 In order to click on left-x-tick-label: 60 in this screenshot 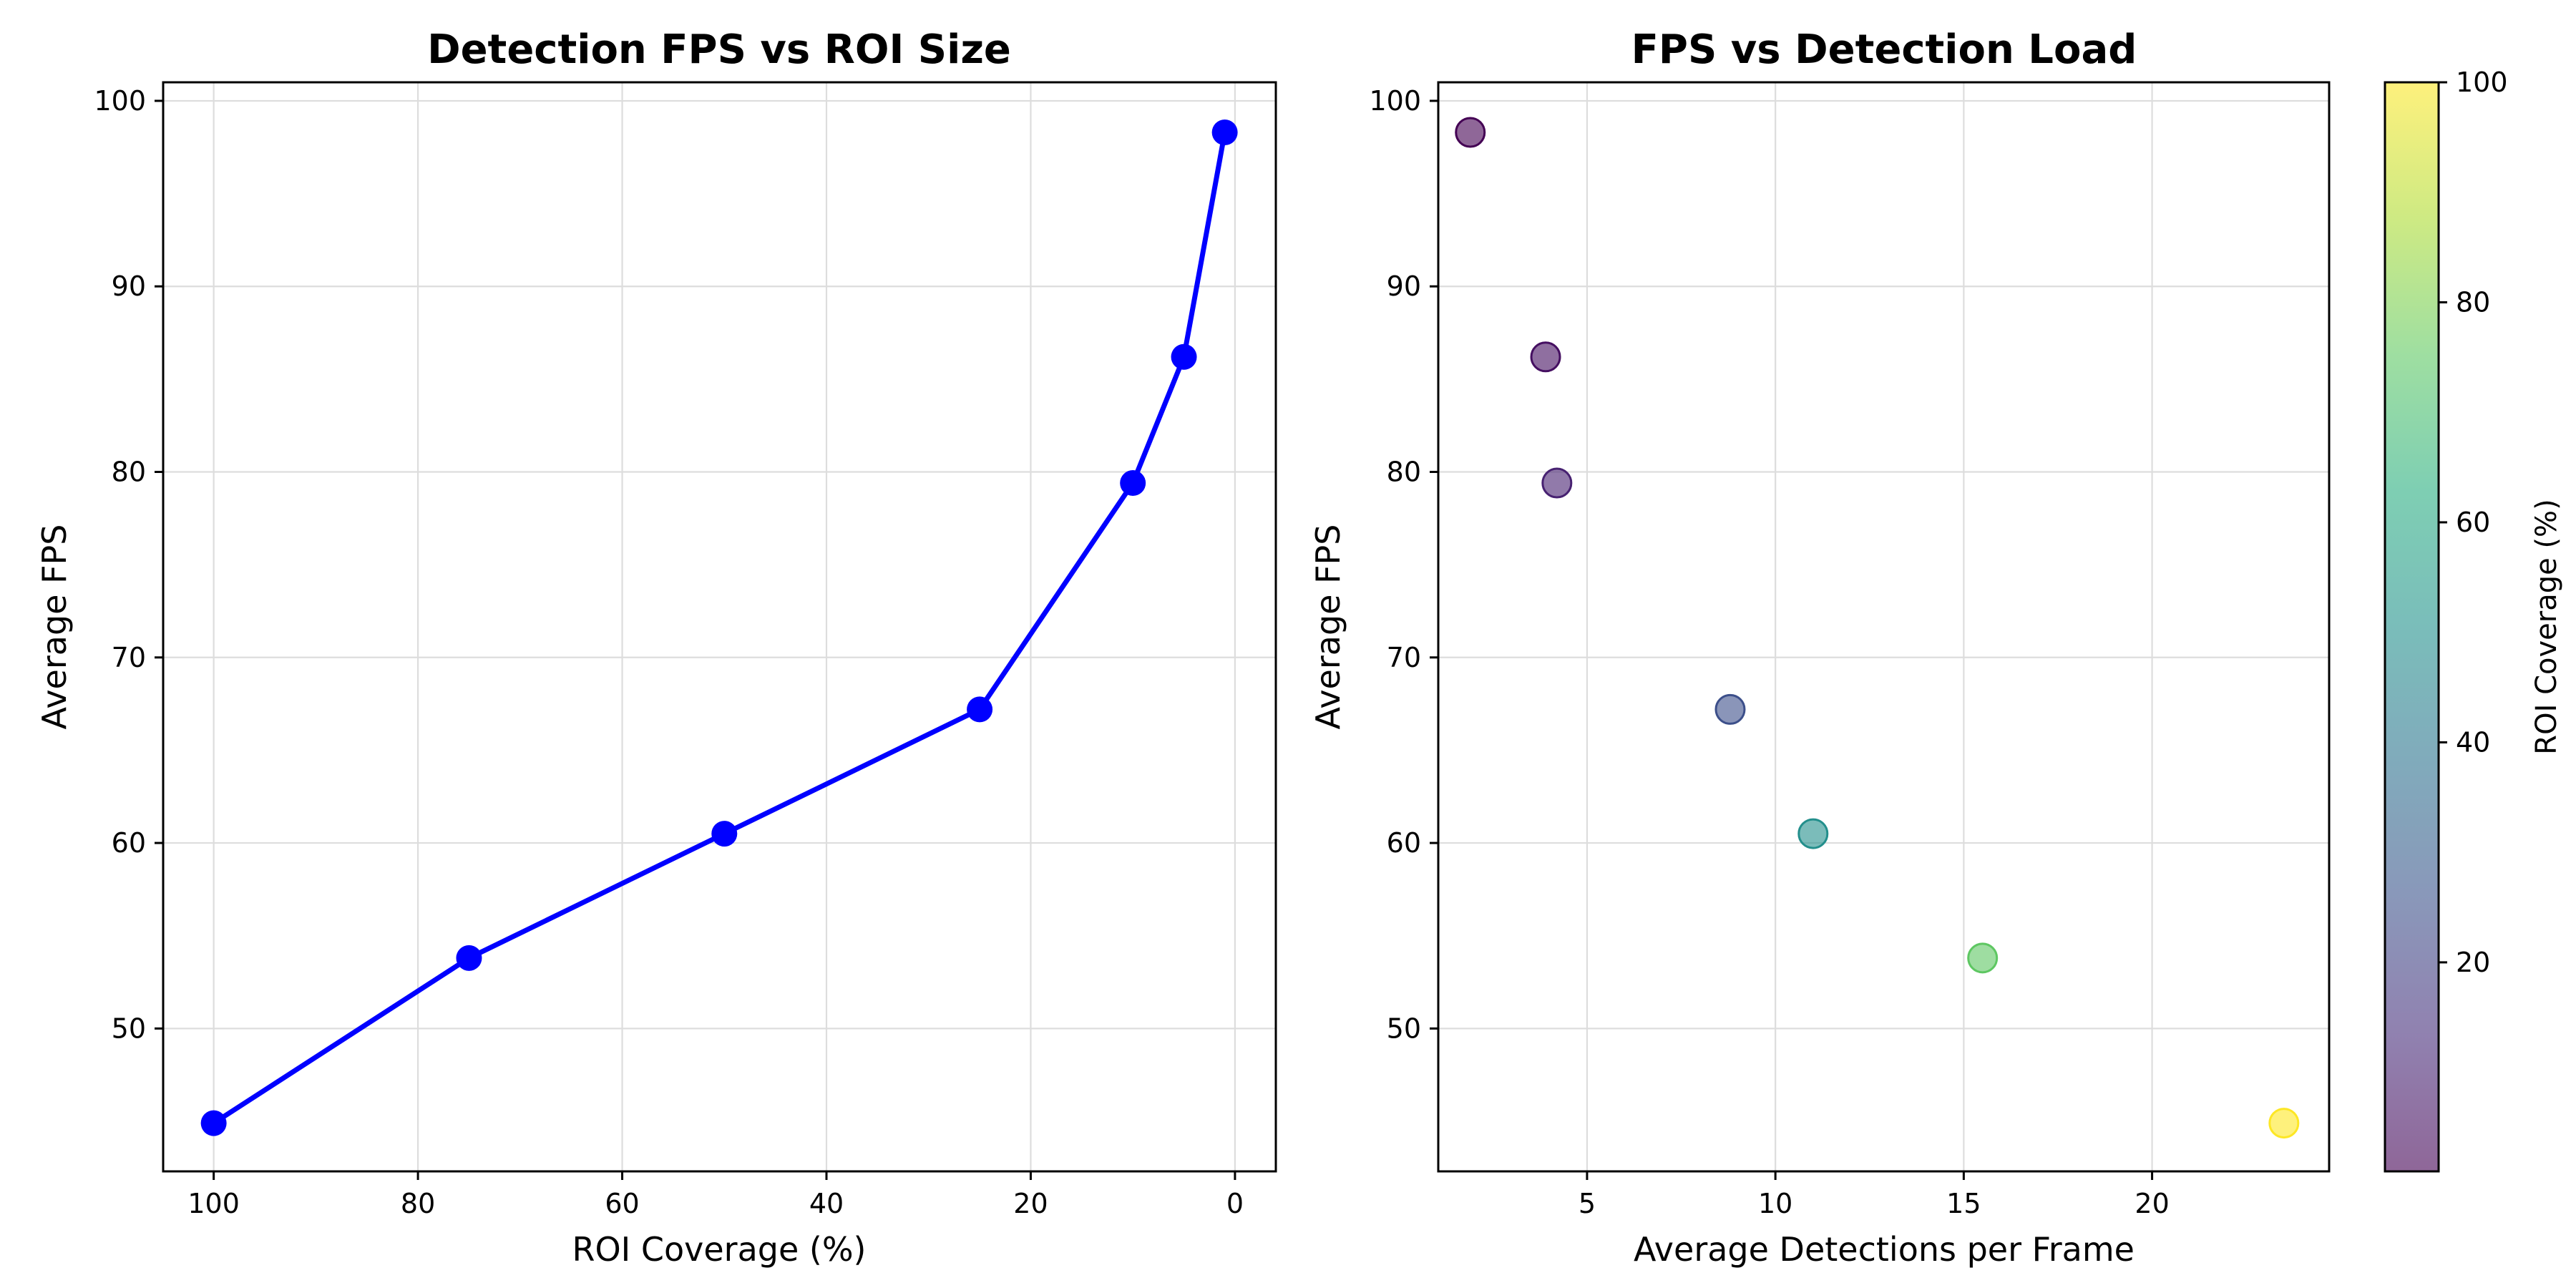, I will do `click(622, 1203)`.